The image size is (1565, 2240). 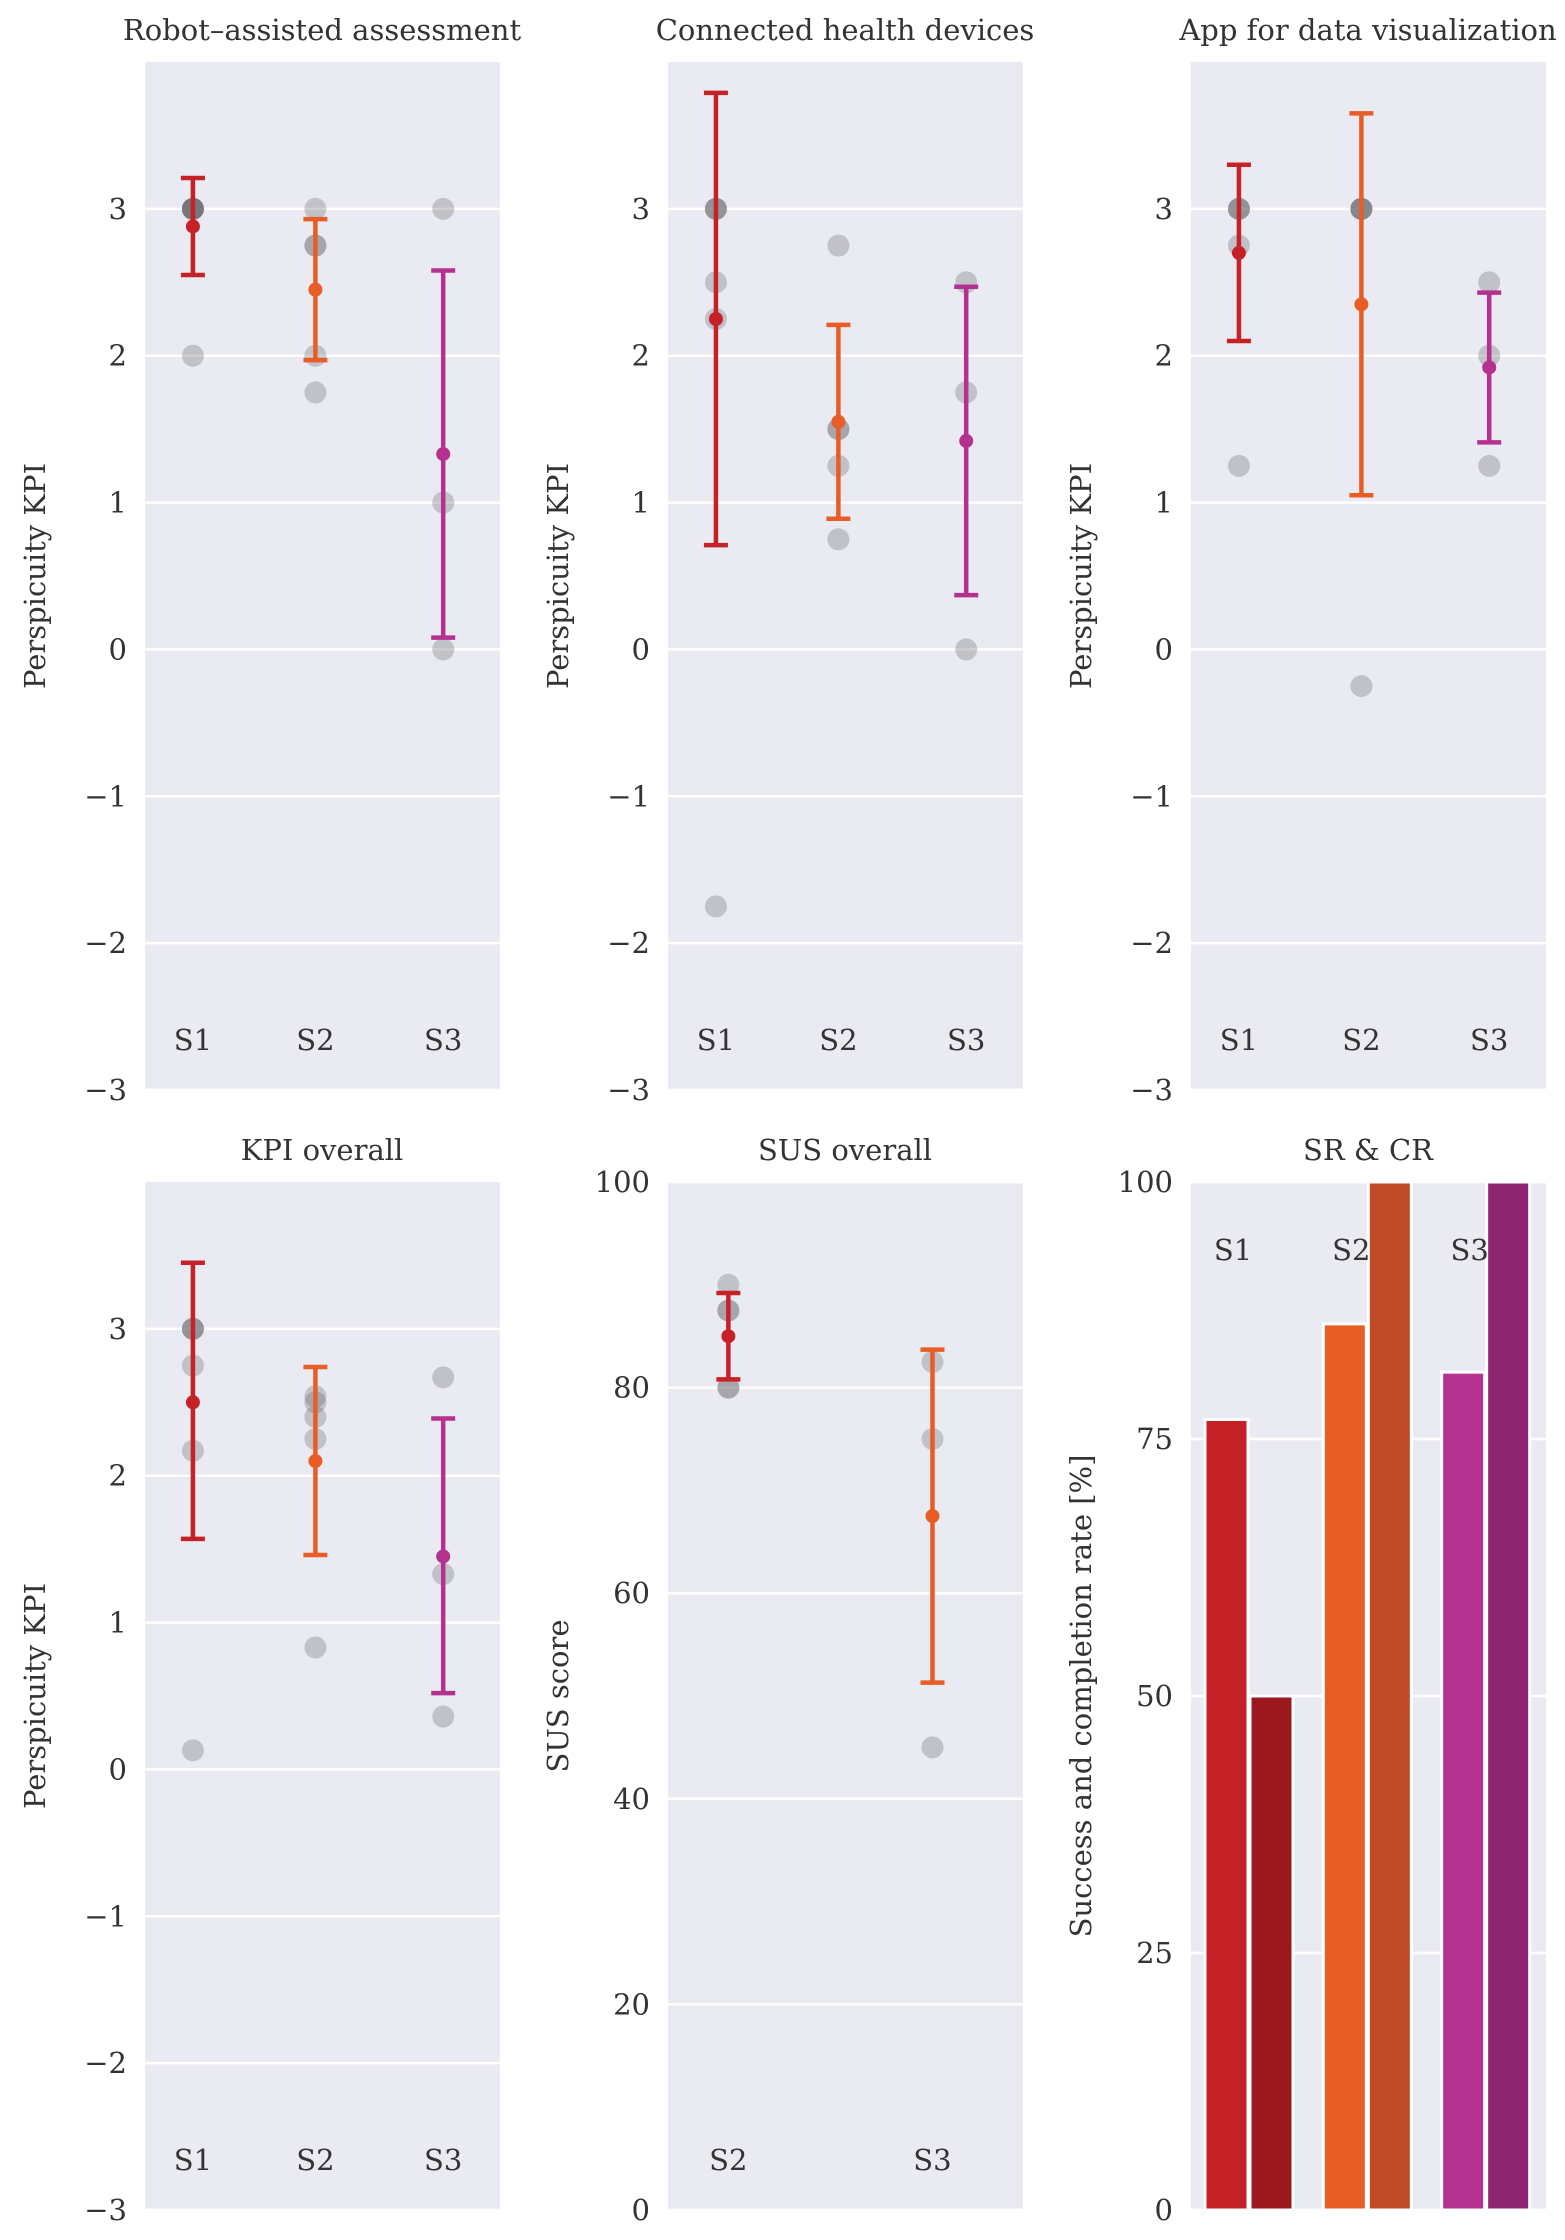 I want to click on panel-title: App for data visualization, so click(x=1367, y=30).